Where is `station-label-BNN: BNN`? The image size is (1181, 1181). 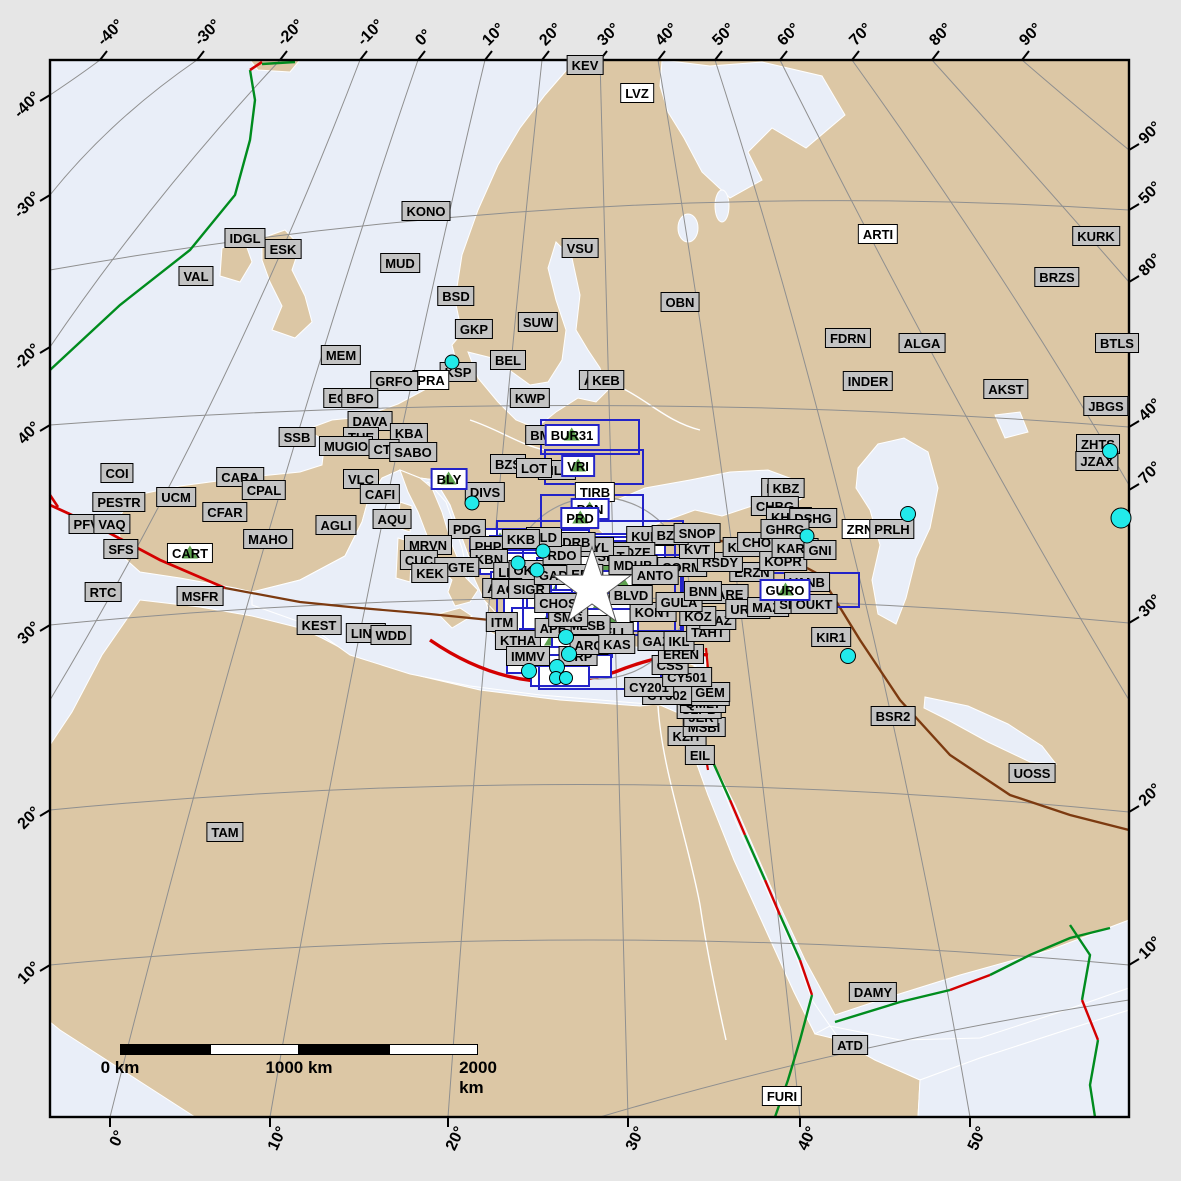
station-label-BNN: BNN is located at coordinates (703, 591).